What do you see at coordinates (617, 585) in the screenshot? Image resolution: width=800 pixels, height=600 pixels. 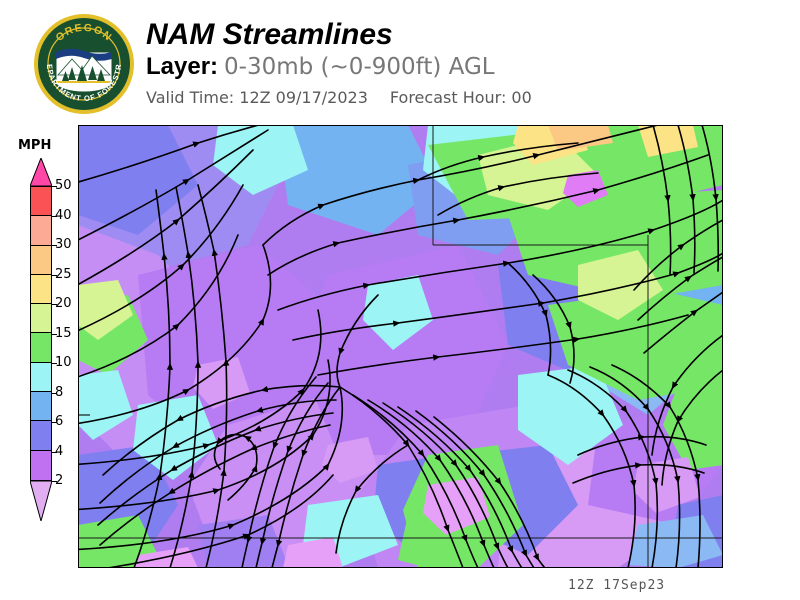 I see `map-timestamp: 12Z 17Sep23` at bounding box center [617, 585].